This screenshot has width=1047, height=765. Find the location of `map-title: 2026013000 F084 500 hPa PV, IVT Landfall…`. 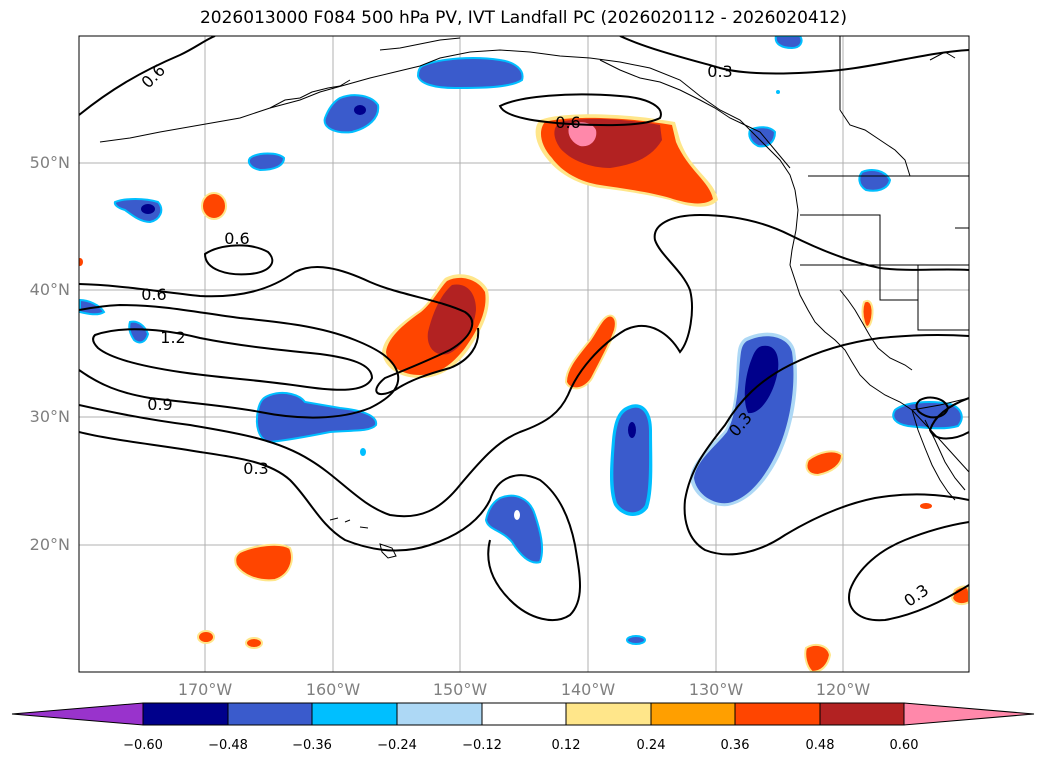

map-title: 2026013000 F084 500 hPa PV, IVT Landfall… is located at coordinates (523, 18).